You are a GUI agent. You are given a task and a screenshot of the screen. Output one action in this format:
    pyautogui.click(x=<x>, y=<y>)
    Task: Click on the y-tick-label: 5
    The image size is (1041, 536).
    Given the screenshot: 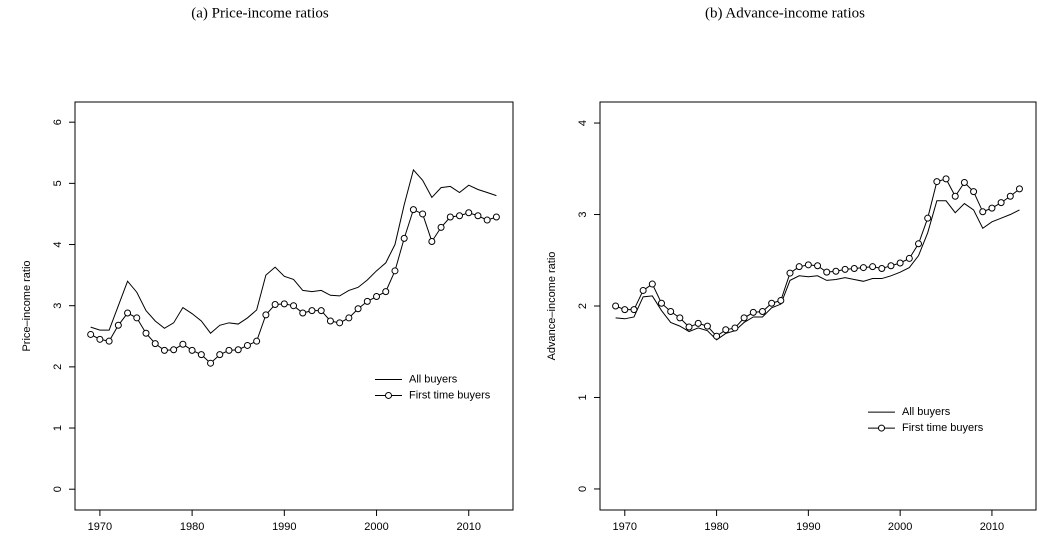 What is the action you would take?
    pyautogui.click(x=58, y=183)
    